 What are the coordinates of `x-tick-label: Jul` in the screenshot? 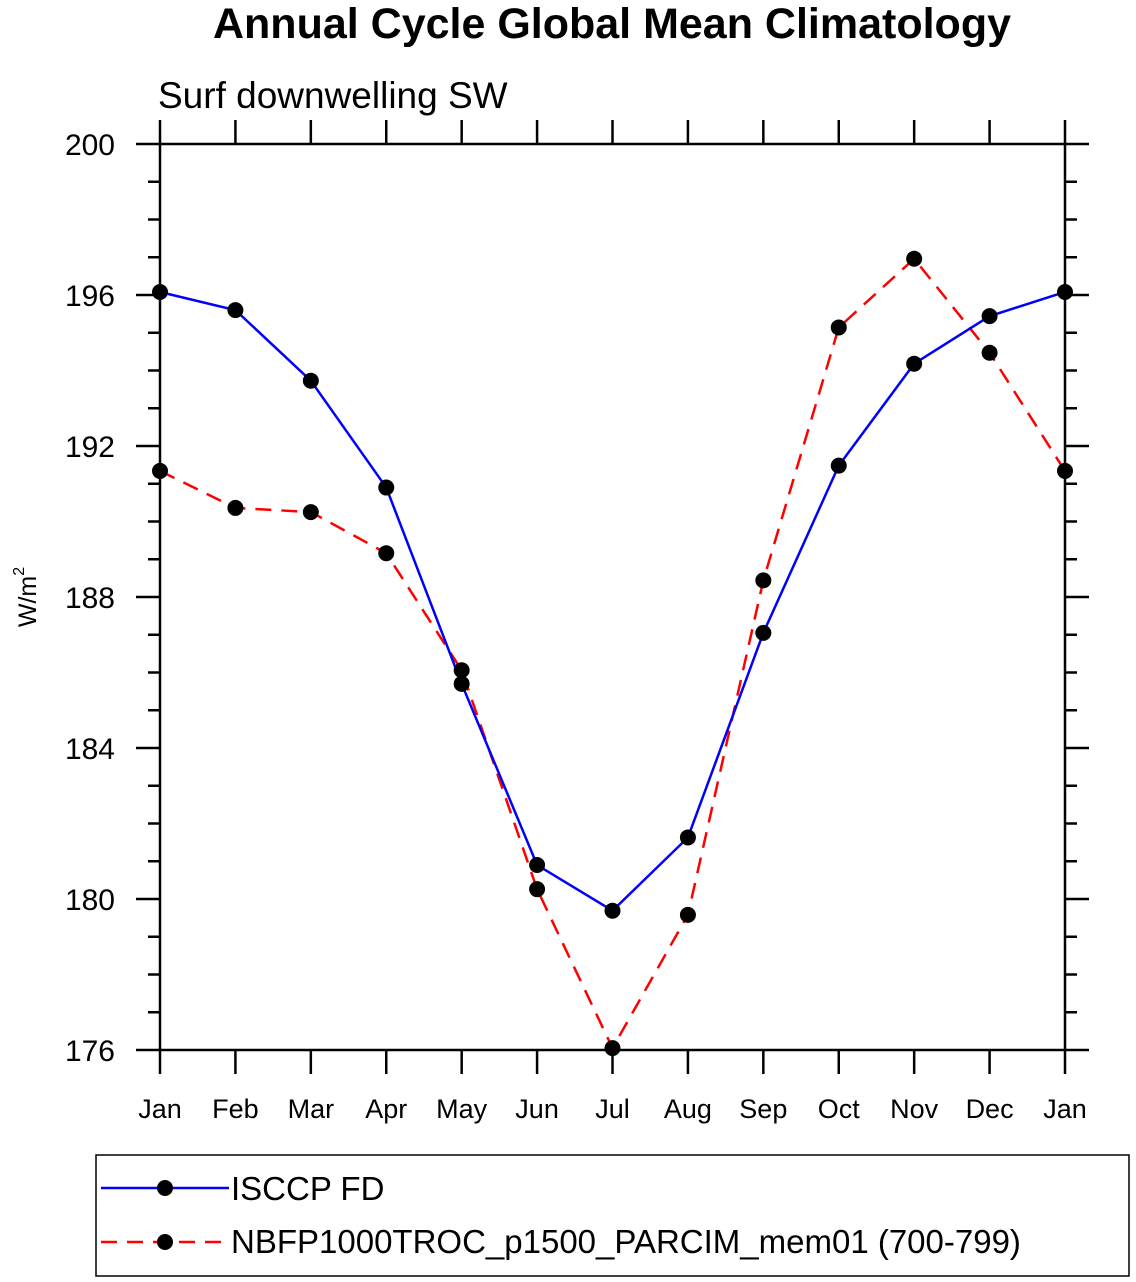 It's located at (612, 1109).